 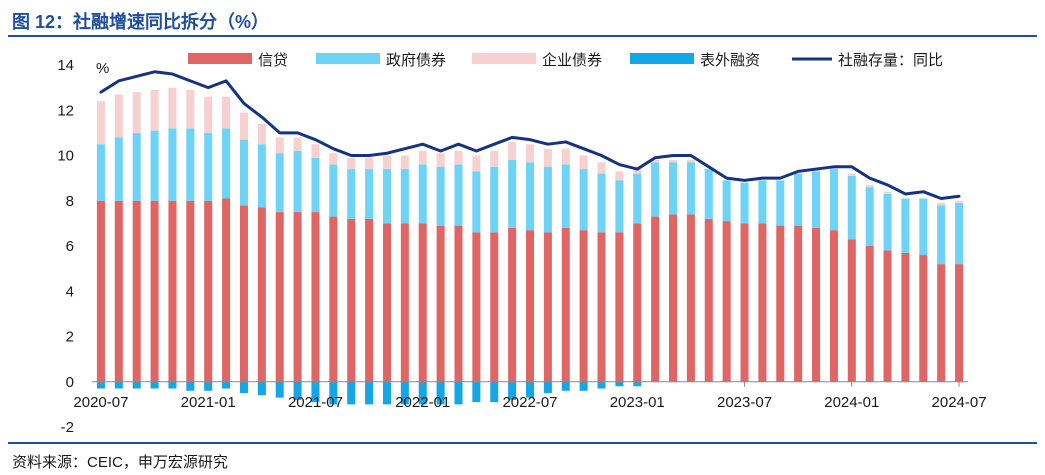 What do you see at coordinates (70, 291) in the screenshot?
I see `y-tick-label: 4` at bounding box center [70, 291].